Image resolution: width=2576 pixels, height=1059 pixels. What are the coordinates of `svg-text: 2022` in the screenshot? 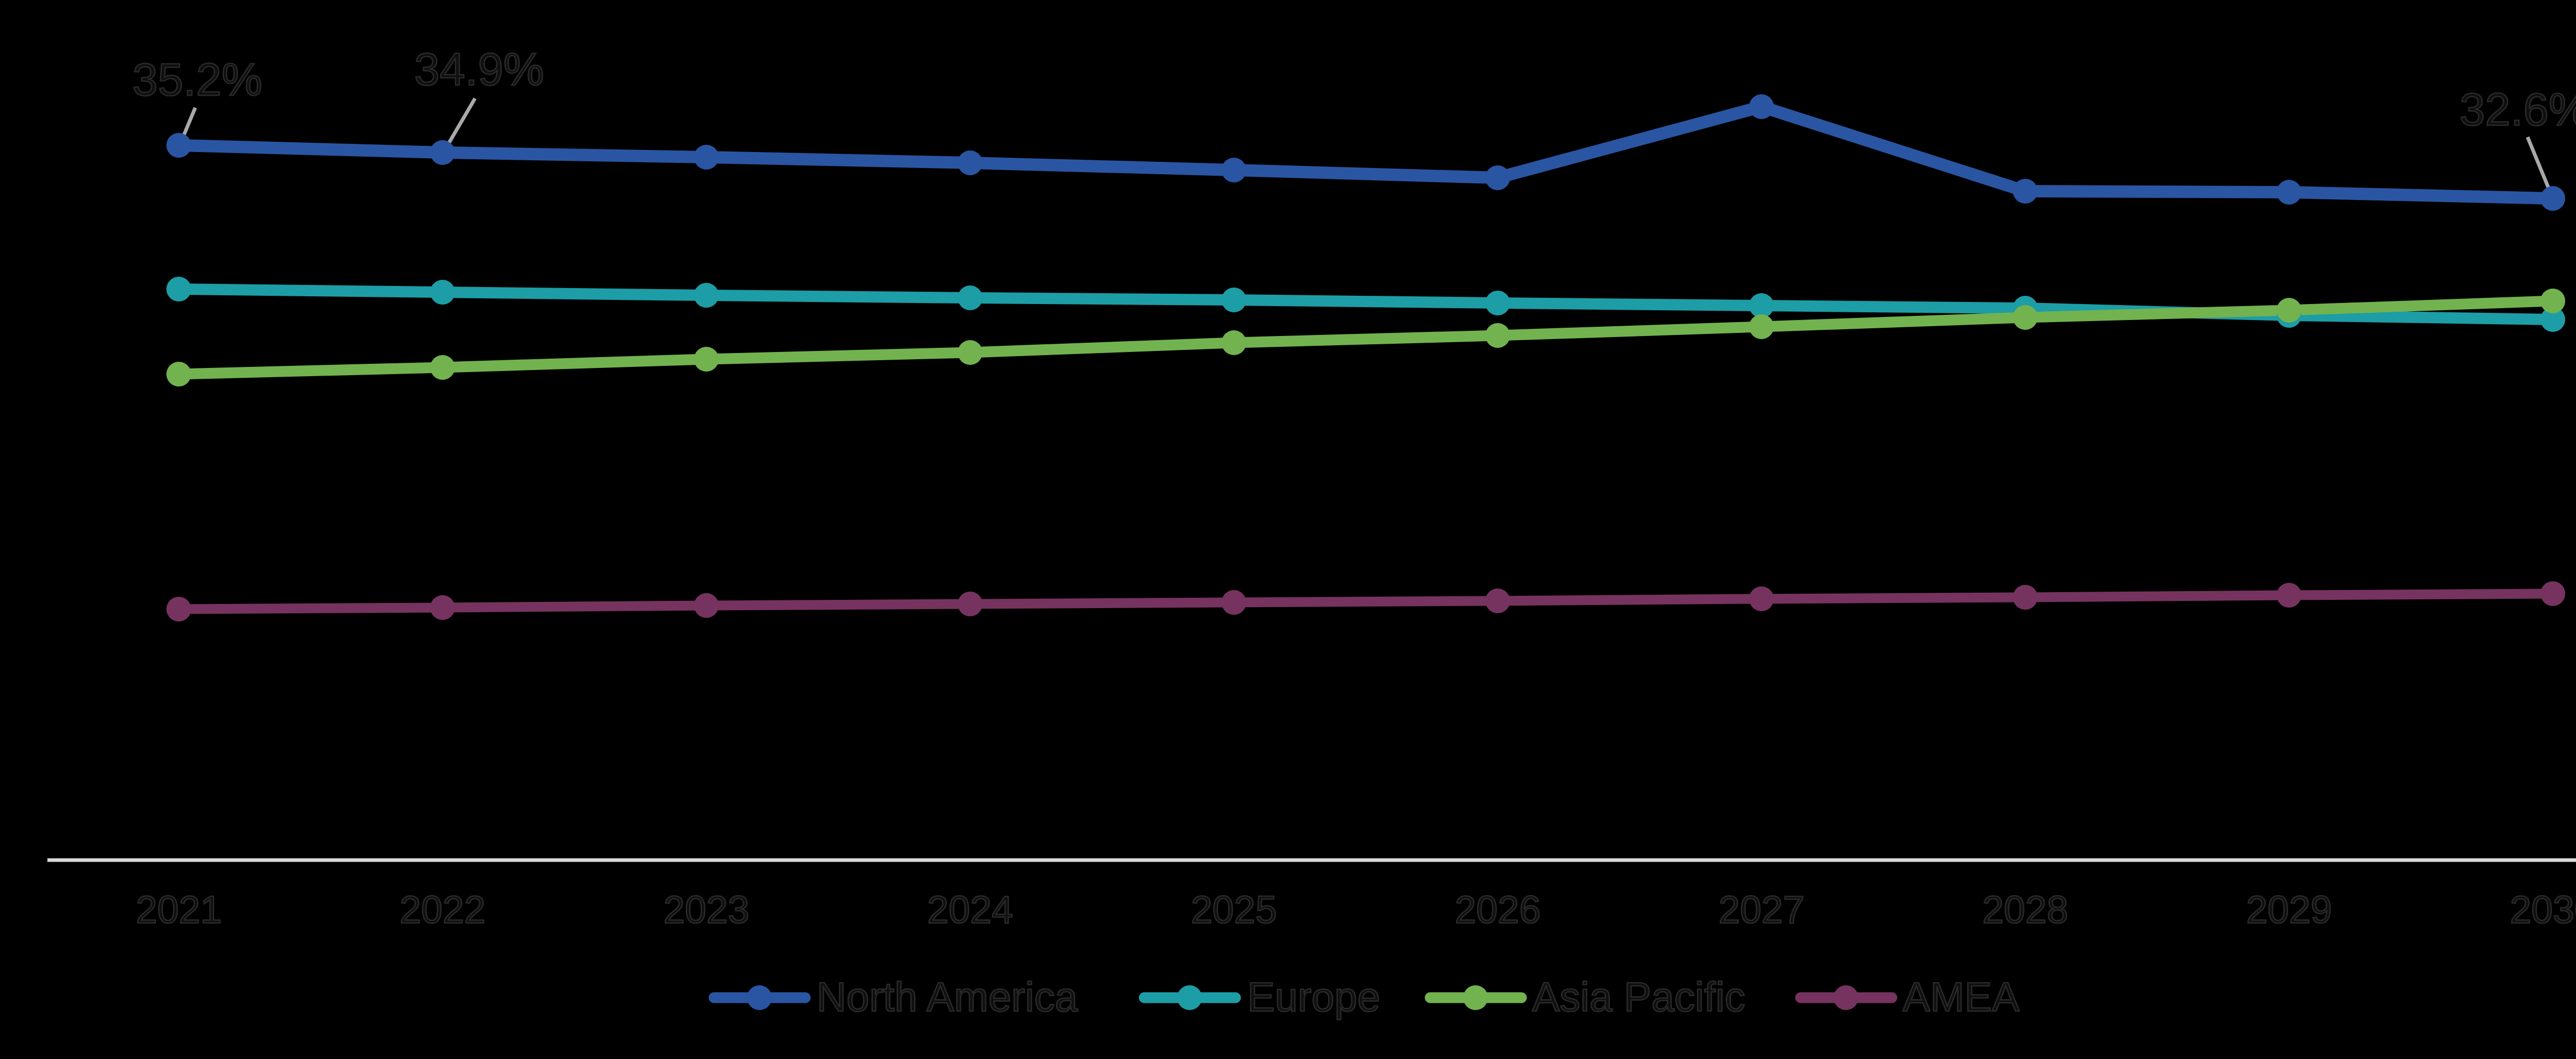 It's located at (443, 909).